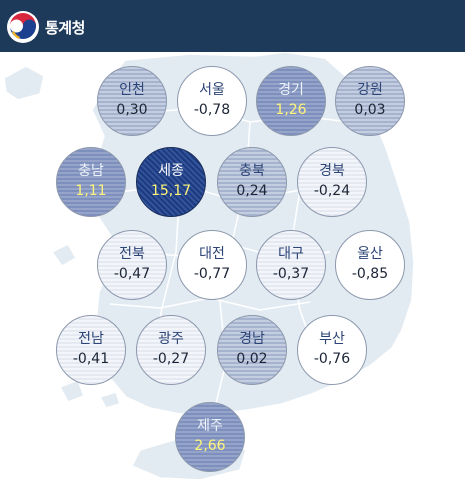 This screenshot has height=501, width=465. Describe the element at coordinates (132, 90) in the screenshot. I see `region-name: 인천` at that location.